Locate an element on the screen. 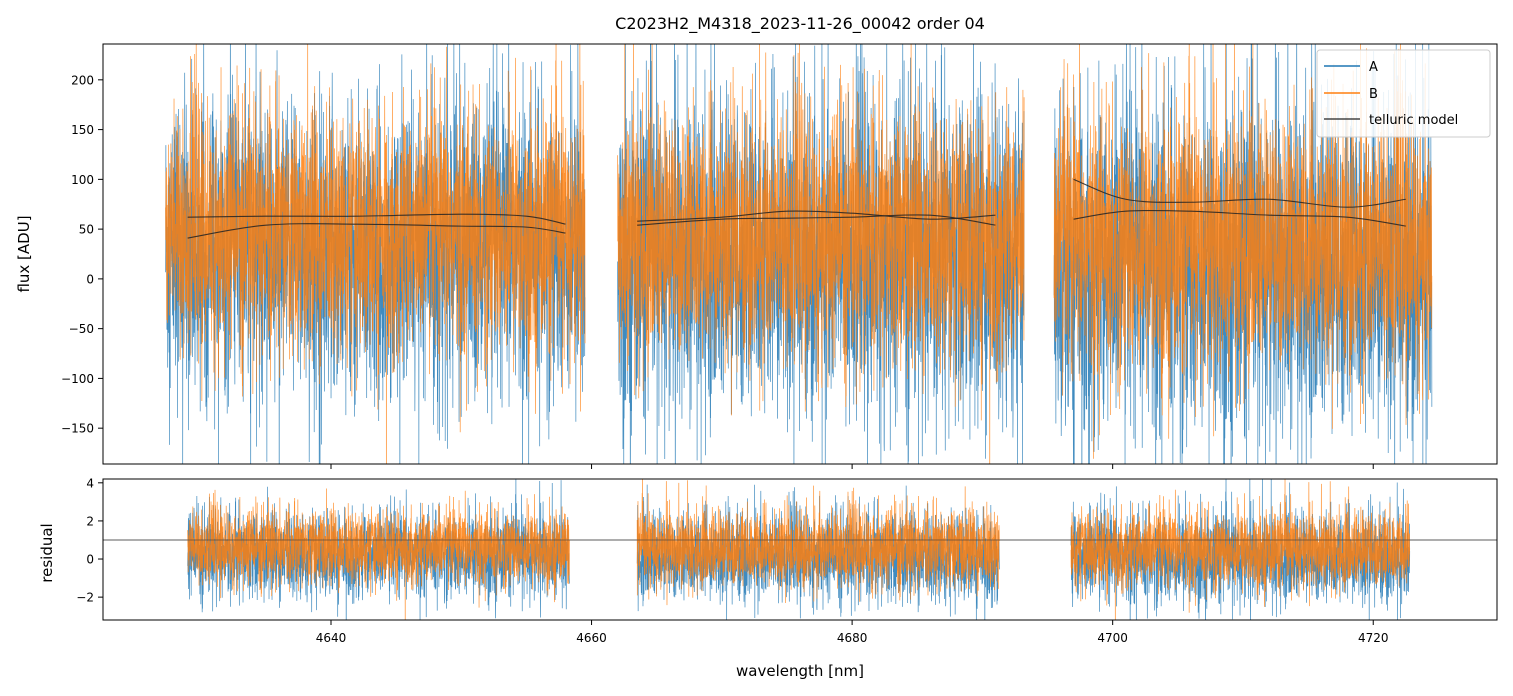 The height and width of the screenshot is (696, 1513). residual-y-tick-label: −2 is located at coordinates (85, 598).